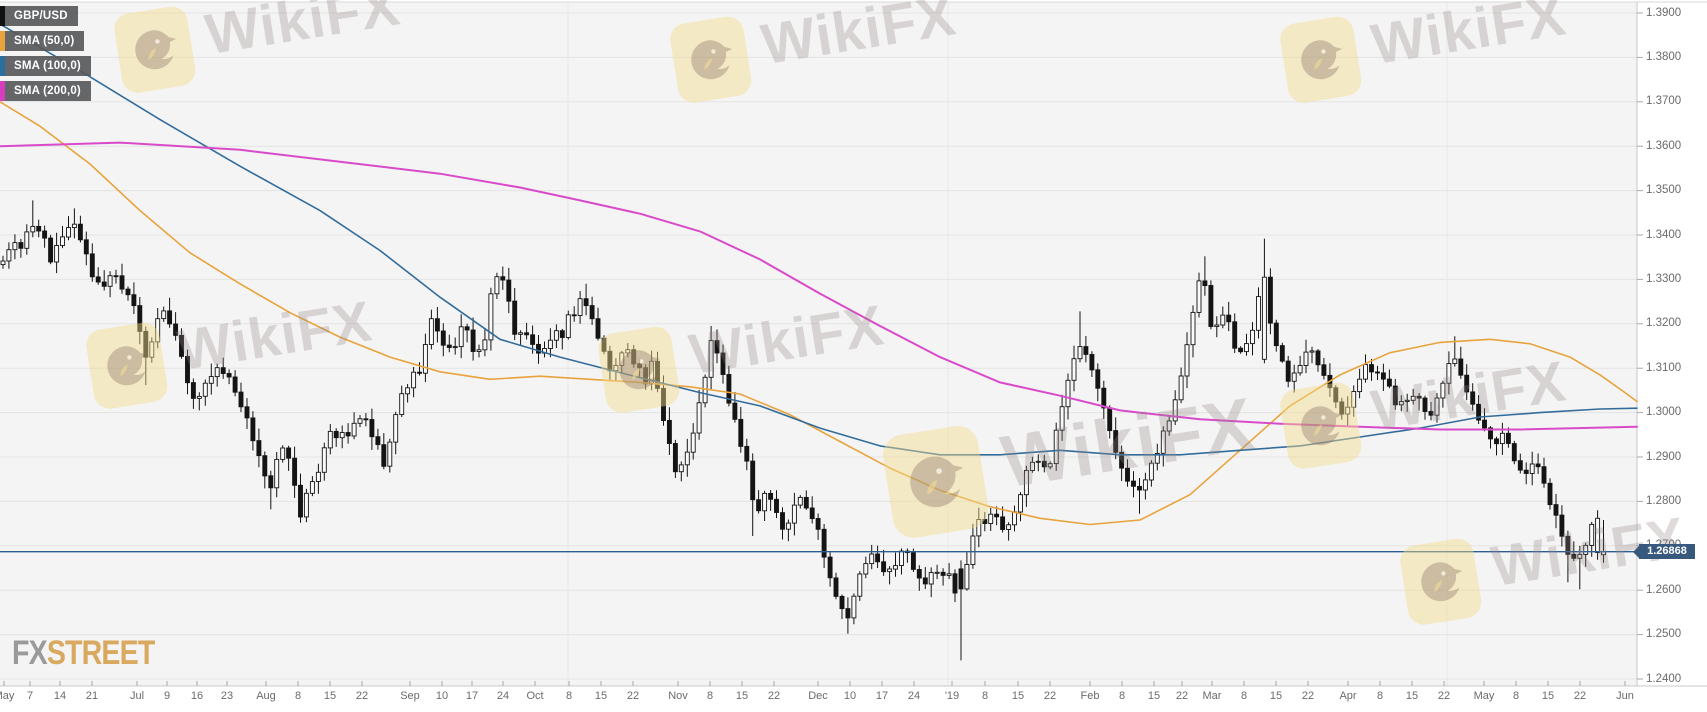 The width and height of the screenshot is (1707, 712). What do you see at coordinates (137, 696) in the screenshot?
I see `x-axis-label: Jul` at bounding box center [137, 696].